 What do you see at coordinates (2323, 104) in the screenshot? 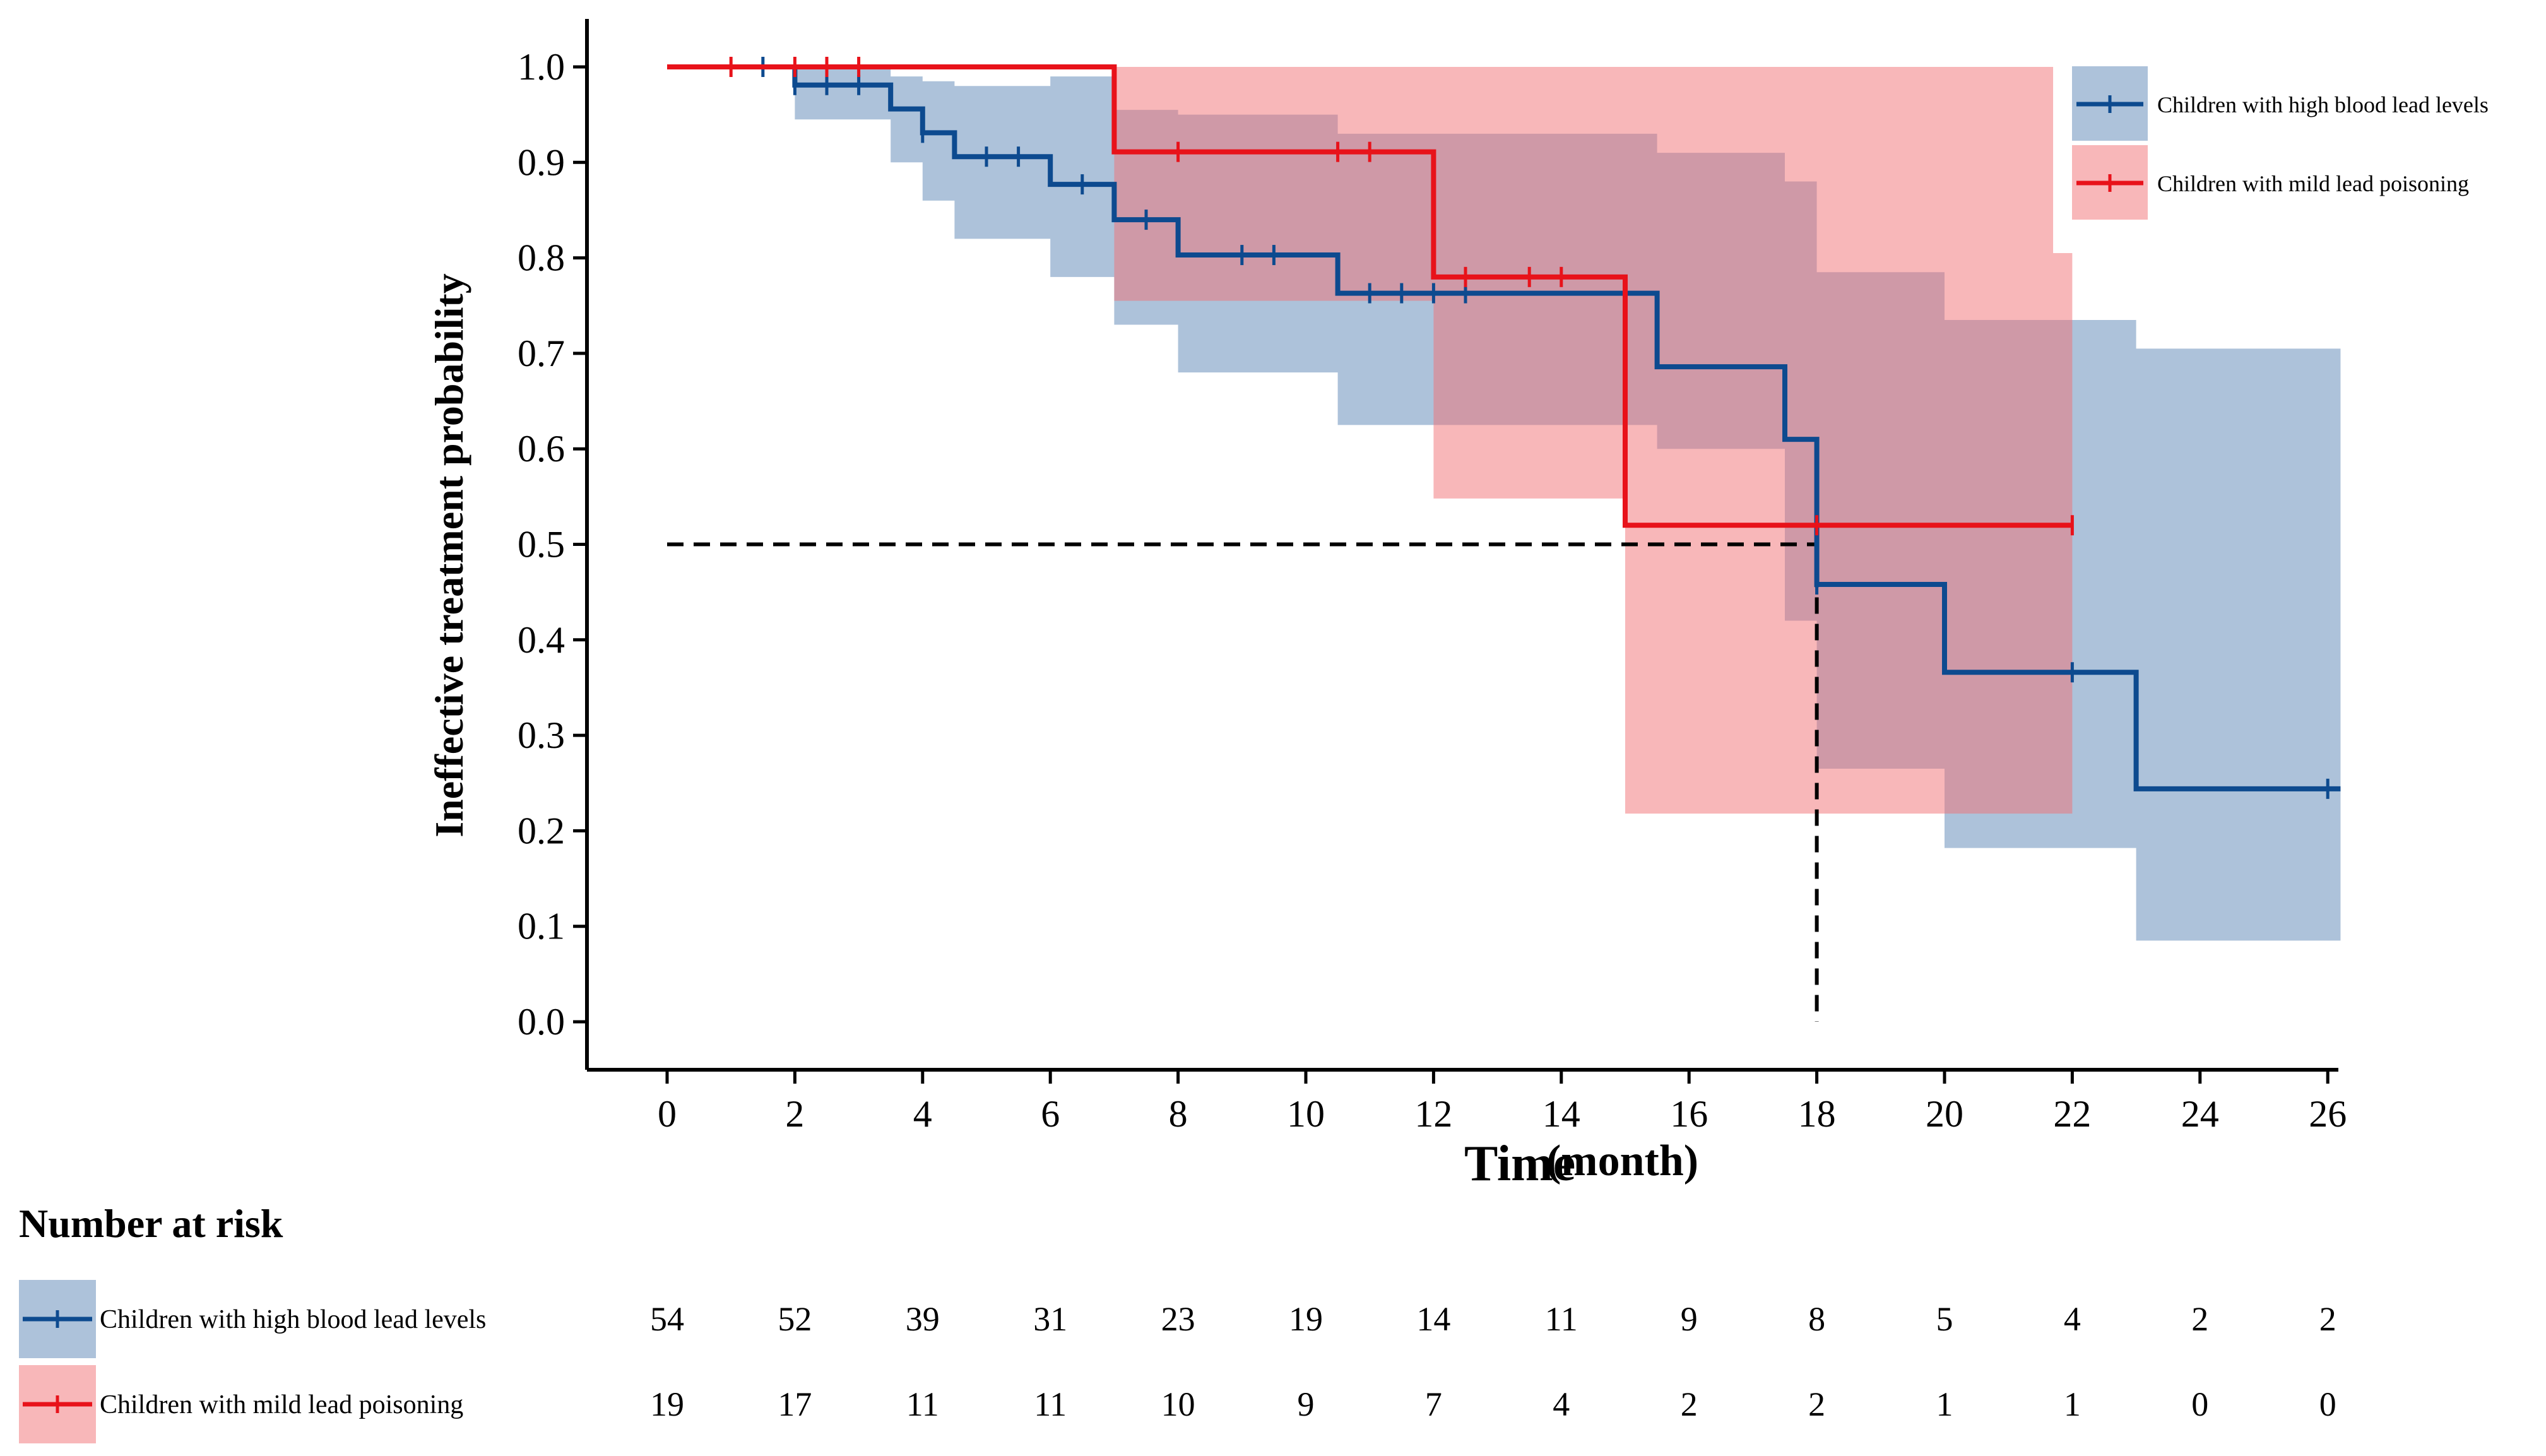
I see `legend-label-1: Children with high blood lead levels` at bounding box center [2323, 104].